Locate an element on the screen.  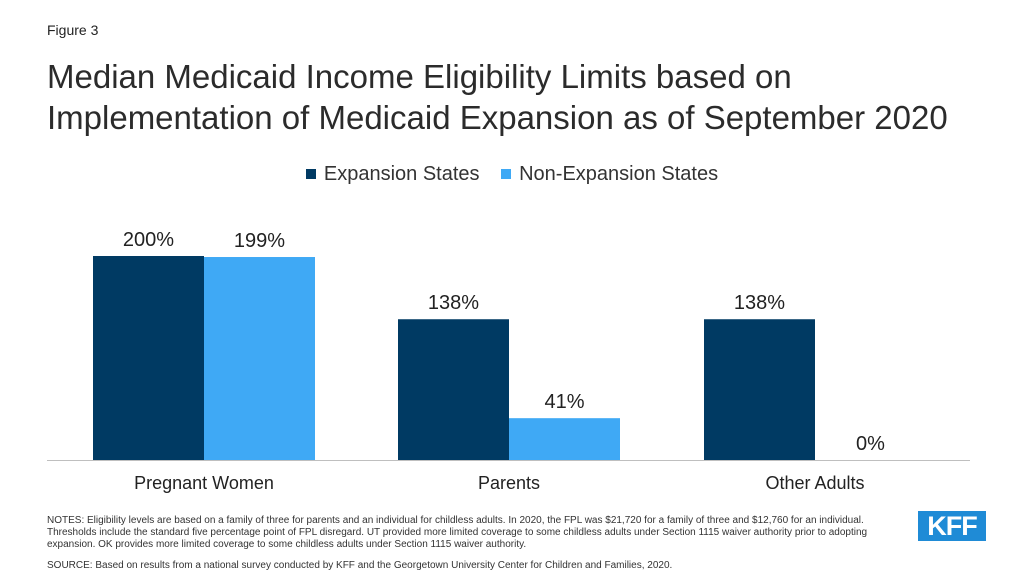
data-label: 41% is located at coordinates (564, 402).